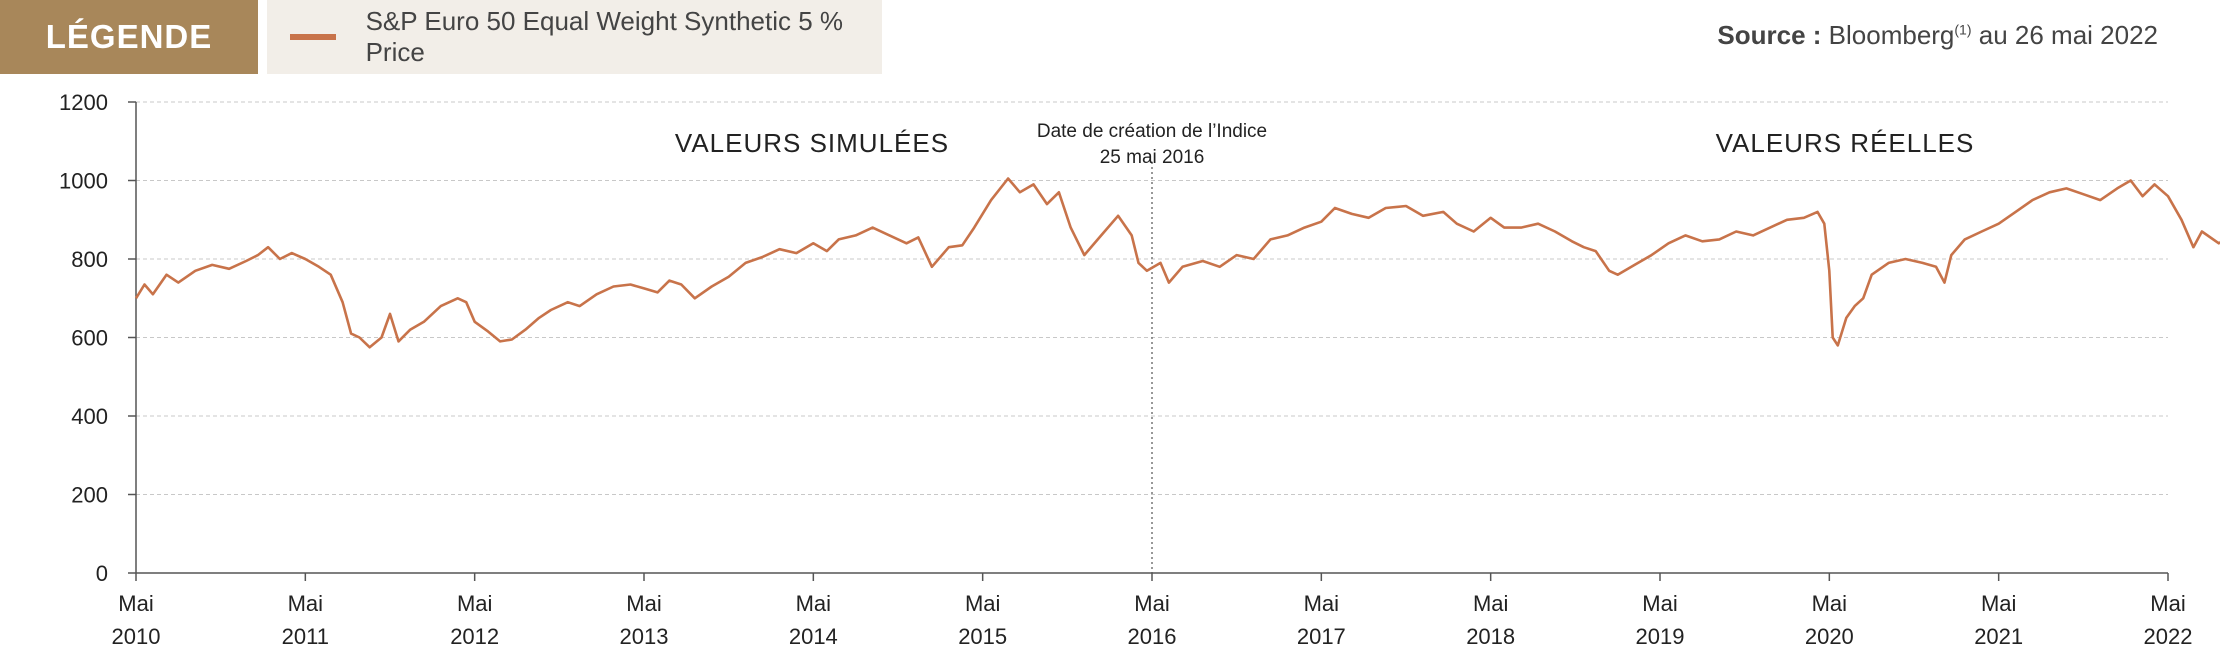 The image size is (2220, 661). I want to click on x-tick-label-year: 2010, so click(136, 636).